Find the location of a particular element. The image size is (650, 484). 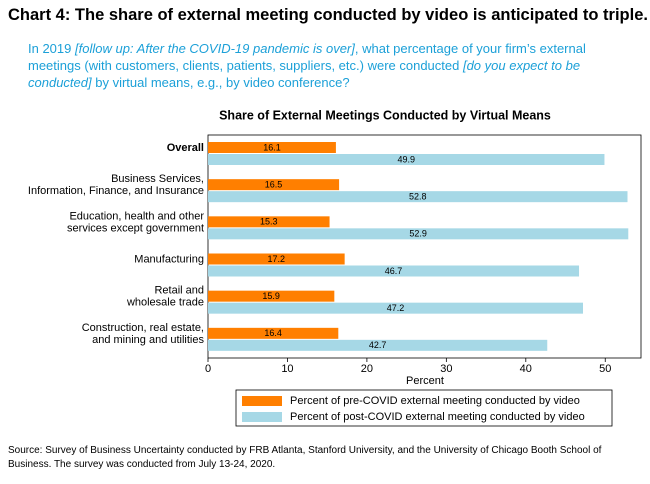

x-axis-label: Percent is located at coordinates (425, 381).